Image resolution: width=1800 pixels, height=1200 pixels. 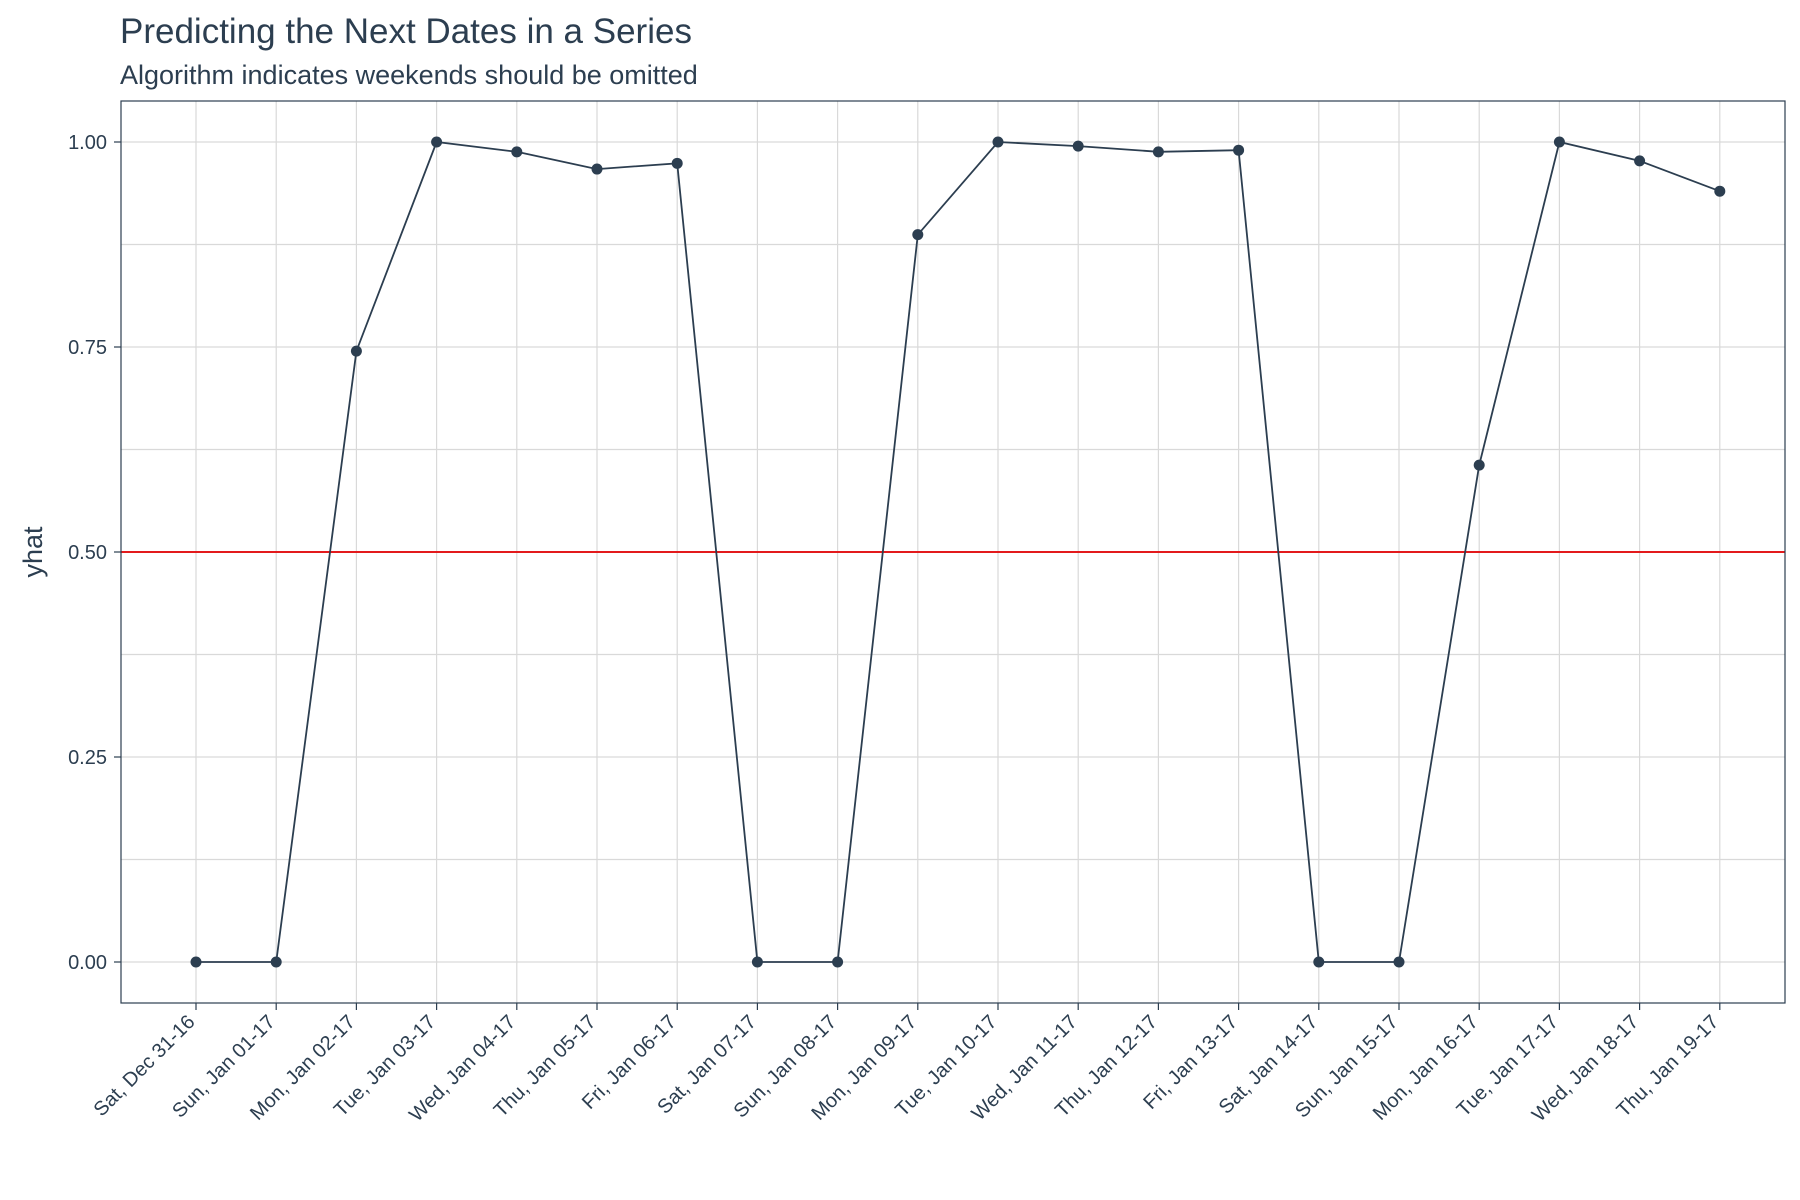 What do you see at coordinates (406, 31) in the screenshot?
I see `chart-title: Predicting the Next Dates in a Series` at bounding box center [406, 31].